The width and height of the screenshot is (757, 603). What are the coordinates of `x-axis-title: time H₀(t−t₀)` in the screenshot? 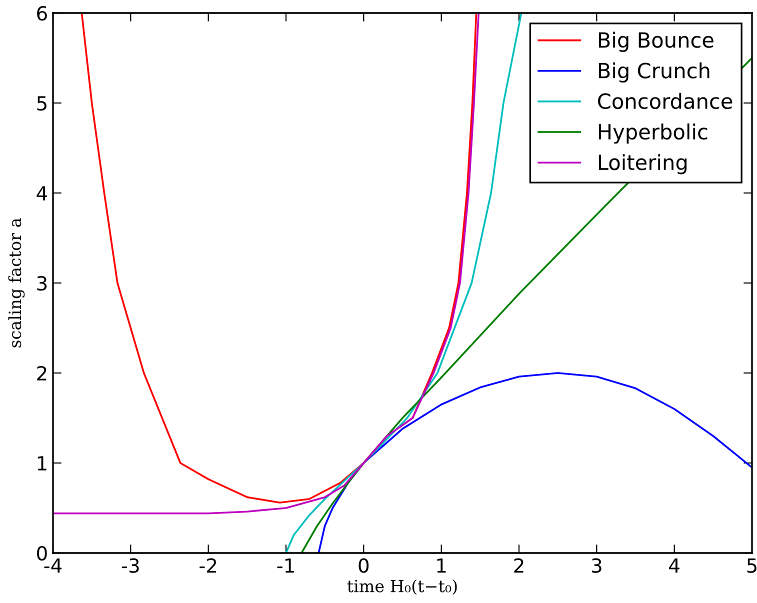 It's located at (402, 587).